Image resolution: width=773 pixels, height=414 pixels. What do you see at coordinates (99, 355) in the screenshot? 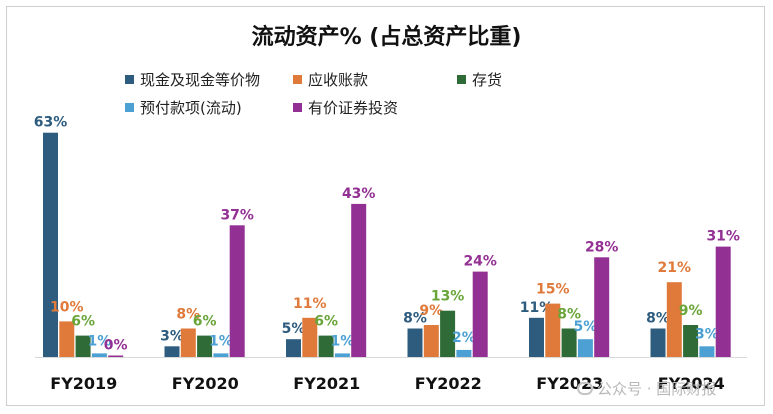
I see `bar-prepayments-fy2019` at bounding box center [99, 355].